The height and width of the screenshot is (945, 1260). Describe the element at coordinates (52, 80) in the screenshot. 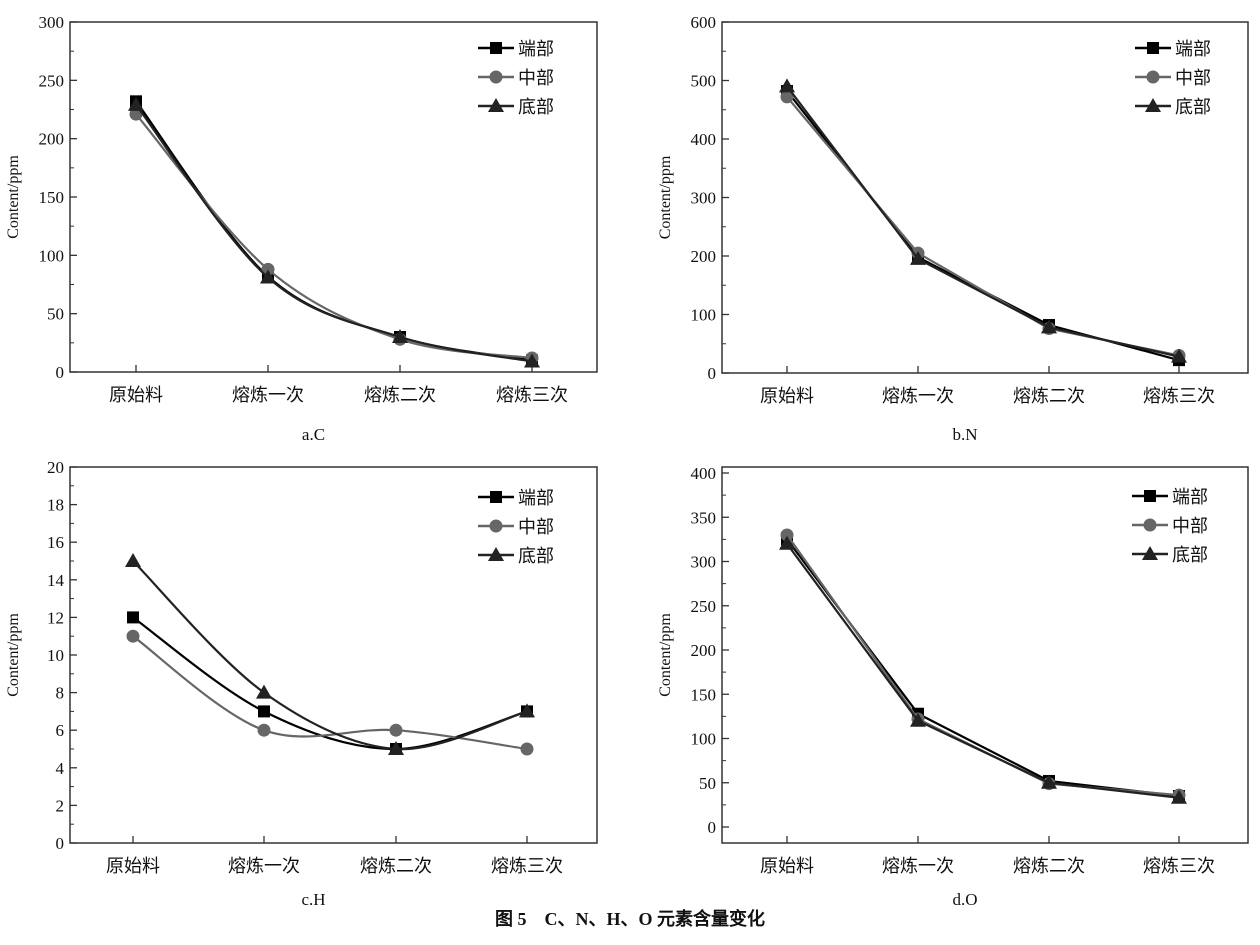

I see `y-tick-label: 250` at that location.